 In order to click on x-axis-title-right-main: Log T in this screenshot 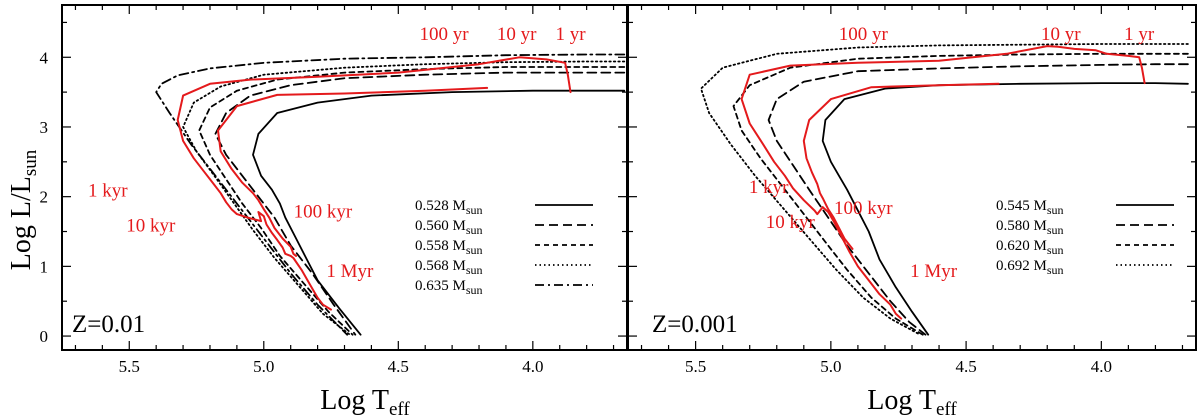, I will do `click(901, 400)`.